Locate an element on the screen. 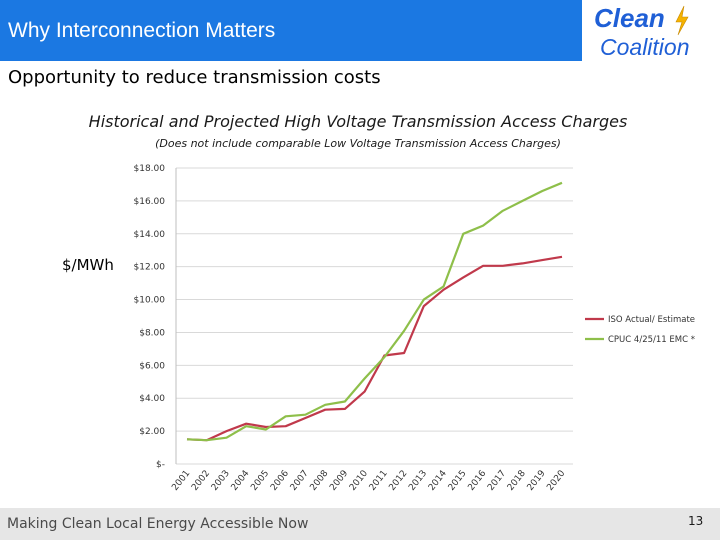  x-tick-label: 2014 is located at coordinates (438, 480).